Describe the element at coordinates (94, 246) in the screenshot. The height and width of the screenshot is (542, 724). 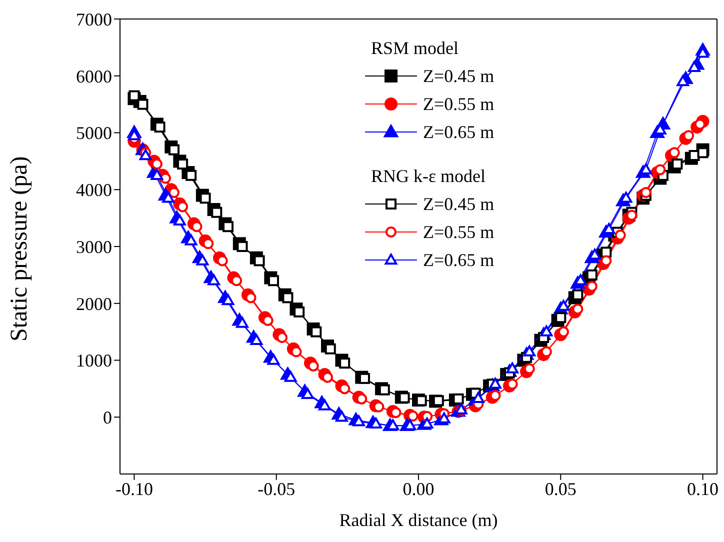
I see `y-tick-label: 3000` at that location.